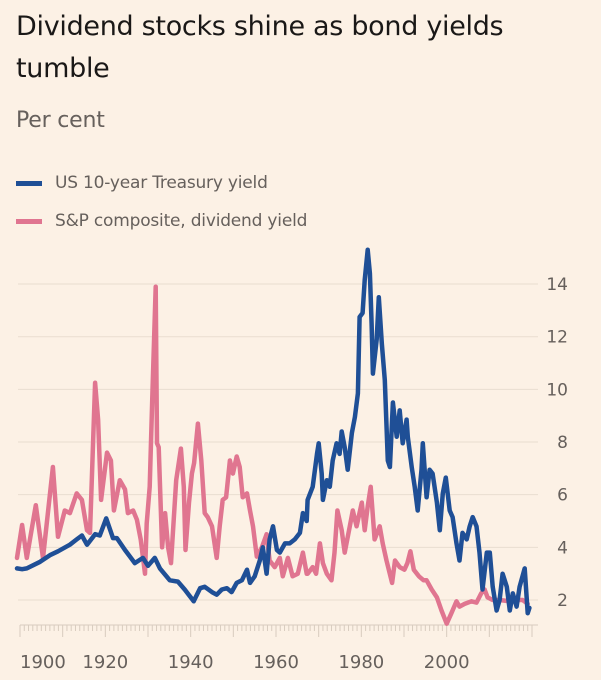 This screenshot has width=601, height=680. What do you see at coordinates (278, 648) in the screenshot?
I see `x-axis: 1900 1920 1940 1960 1980 2000` at bounding box center [278, 648].